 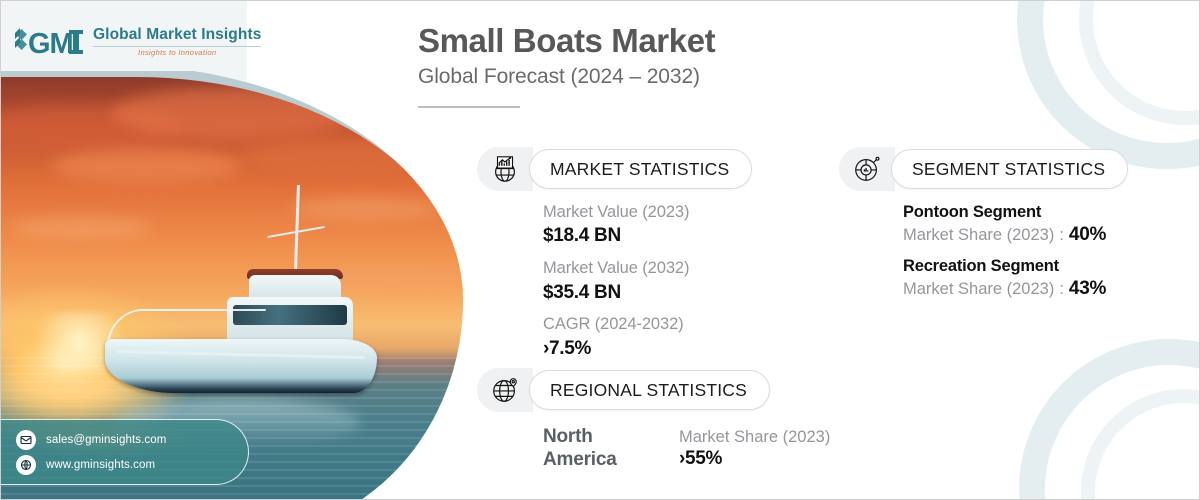 I want to click on pie-chart-icon, so click(x=867, y=169).